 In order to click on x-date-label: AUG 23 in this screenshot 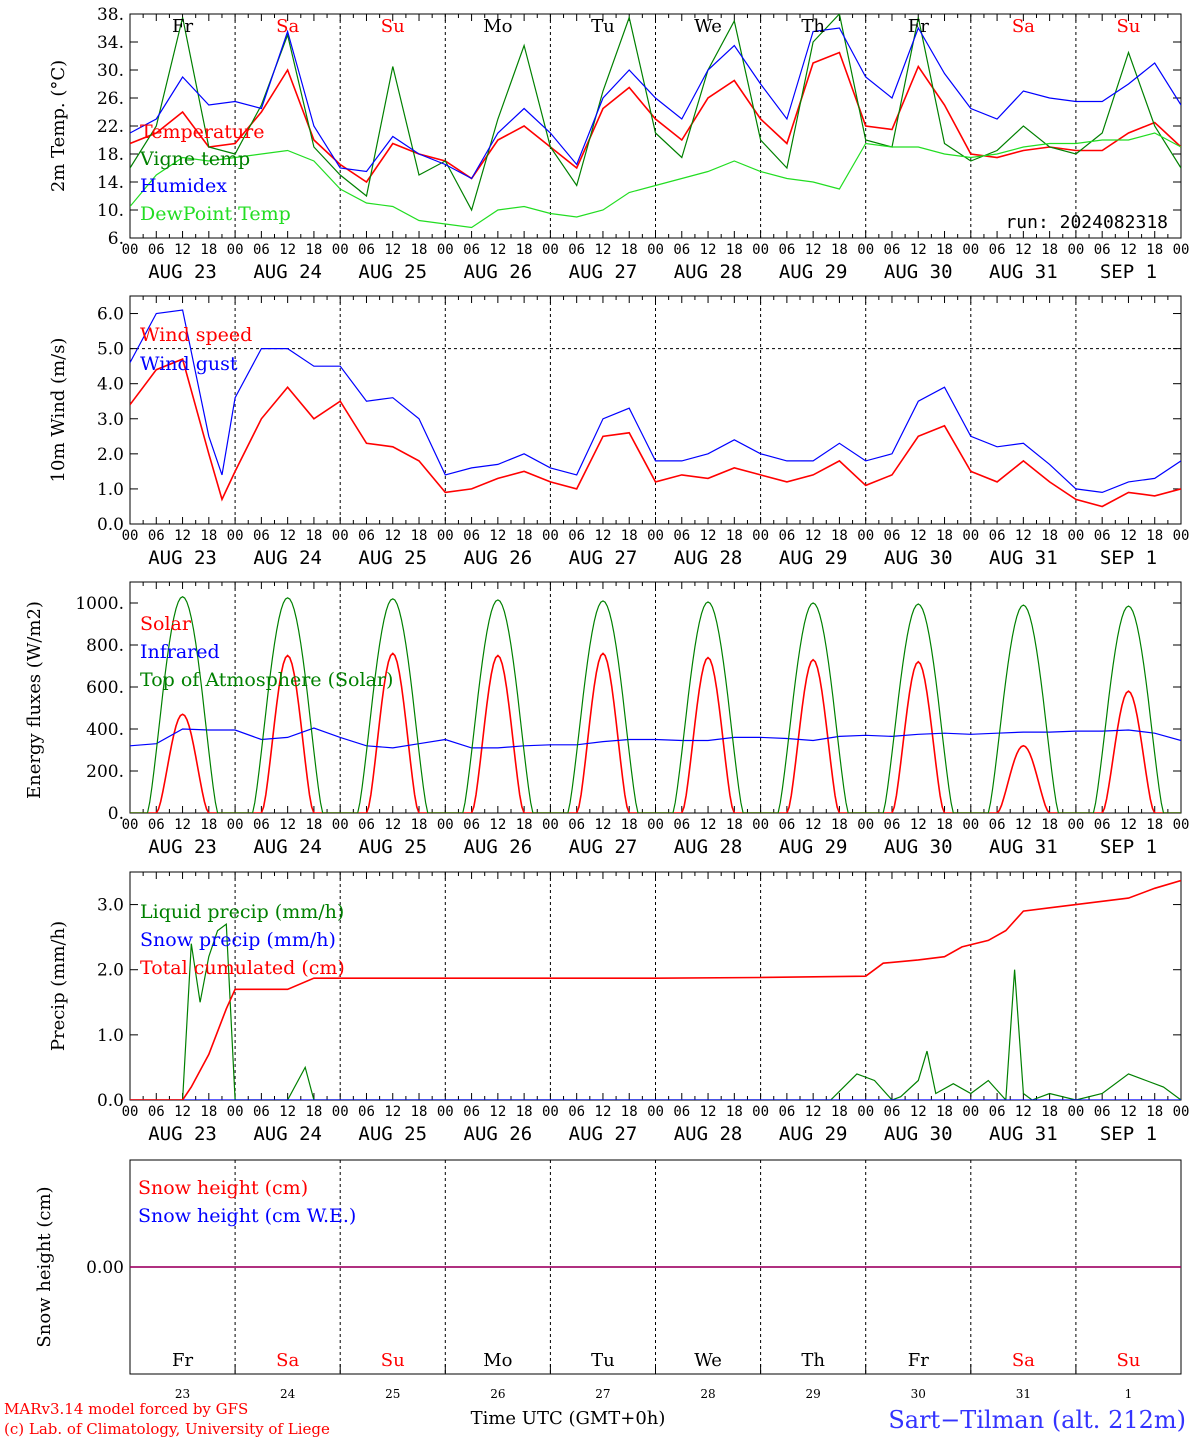, I will do `click(182, 847)`.